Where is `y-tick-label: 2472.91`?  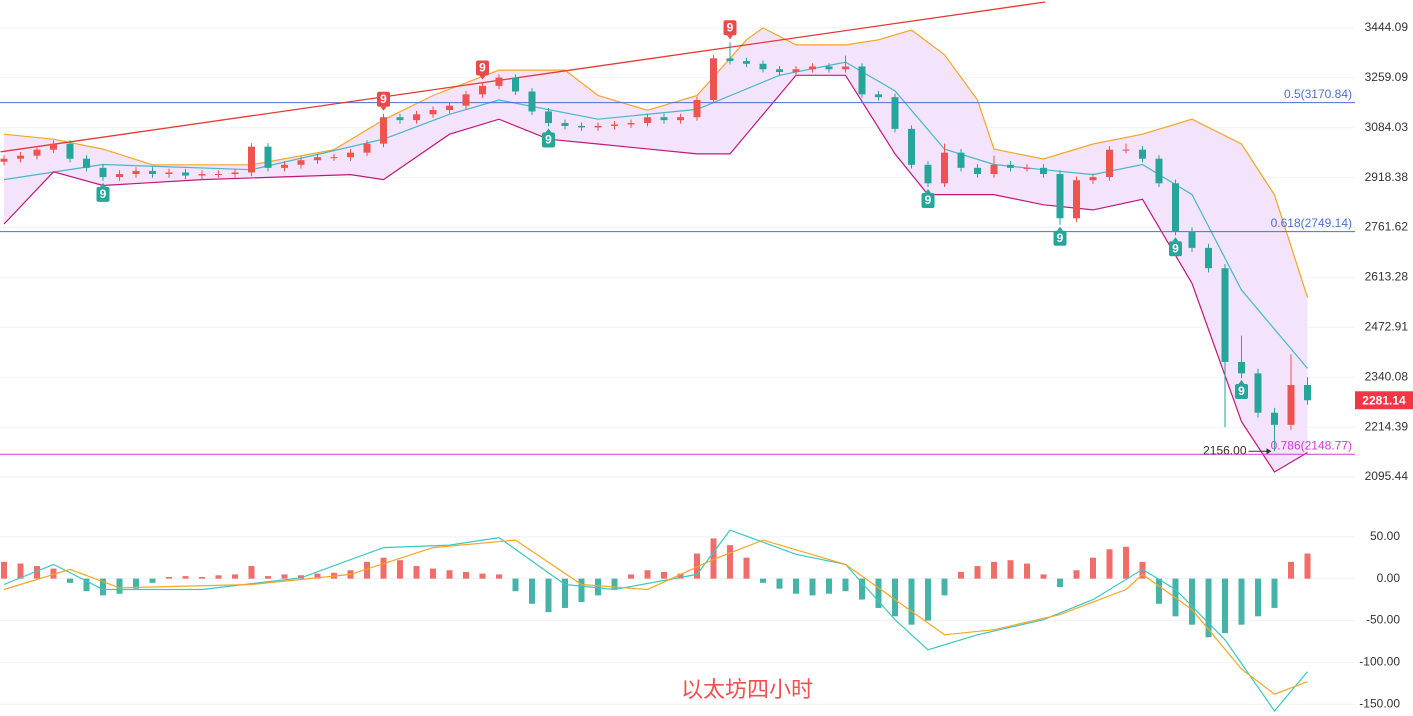
y-tick-label: 2472.91 is located at coordinates (1387, 326).